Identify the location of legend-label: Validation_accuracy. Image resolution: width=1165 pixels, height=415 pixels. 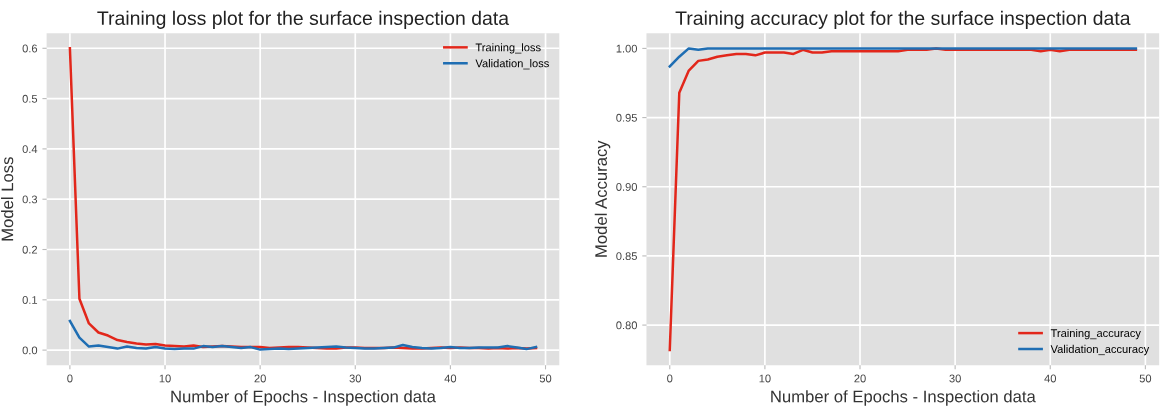
(1100, 350).